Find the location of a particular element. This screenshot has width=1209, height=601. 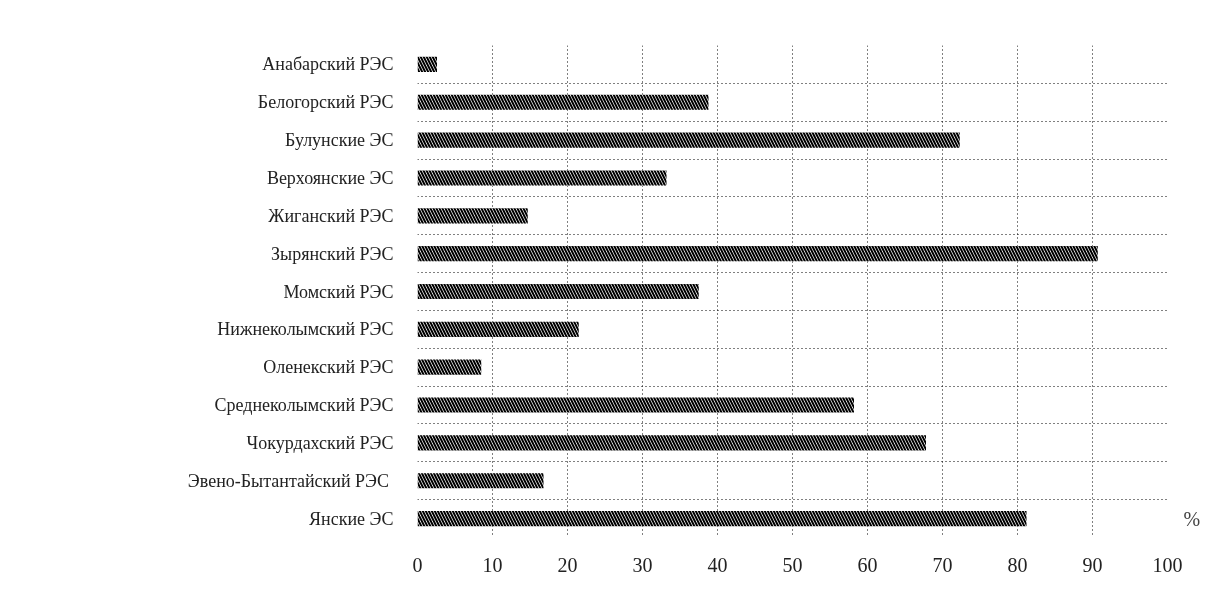

x-tick-label: 60 is located at coordinates (867, 564).